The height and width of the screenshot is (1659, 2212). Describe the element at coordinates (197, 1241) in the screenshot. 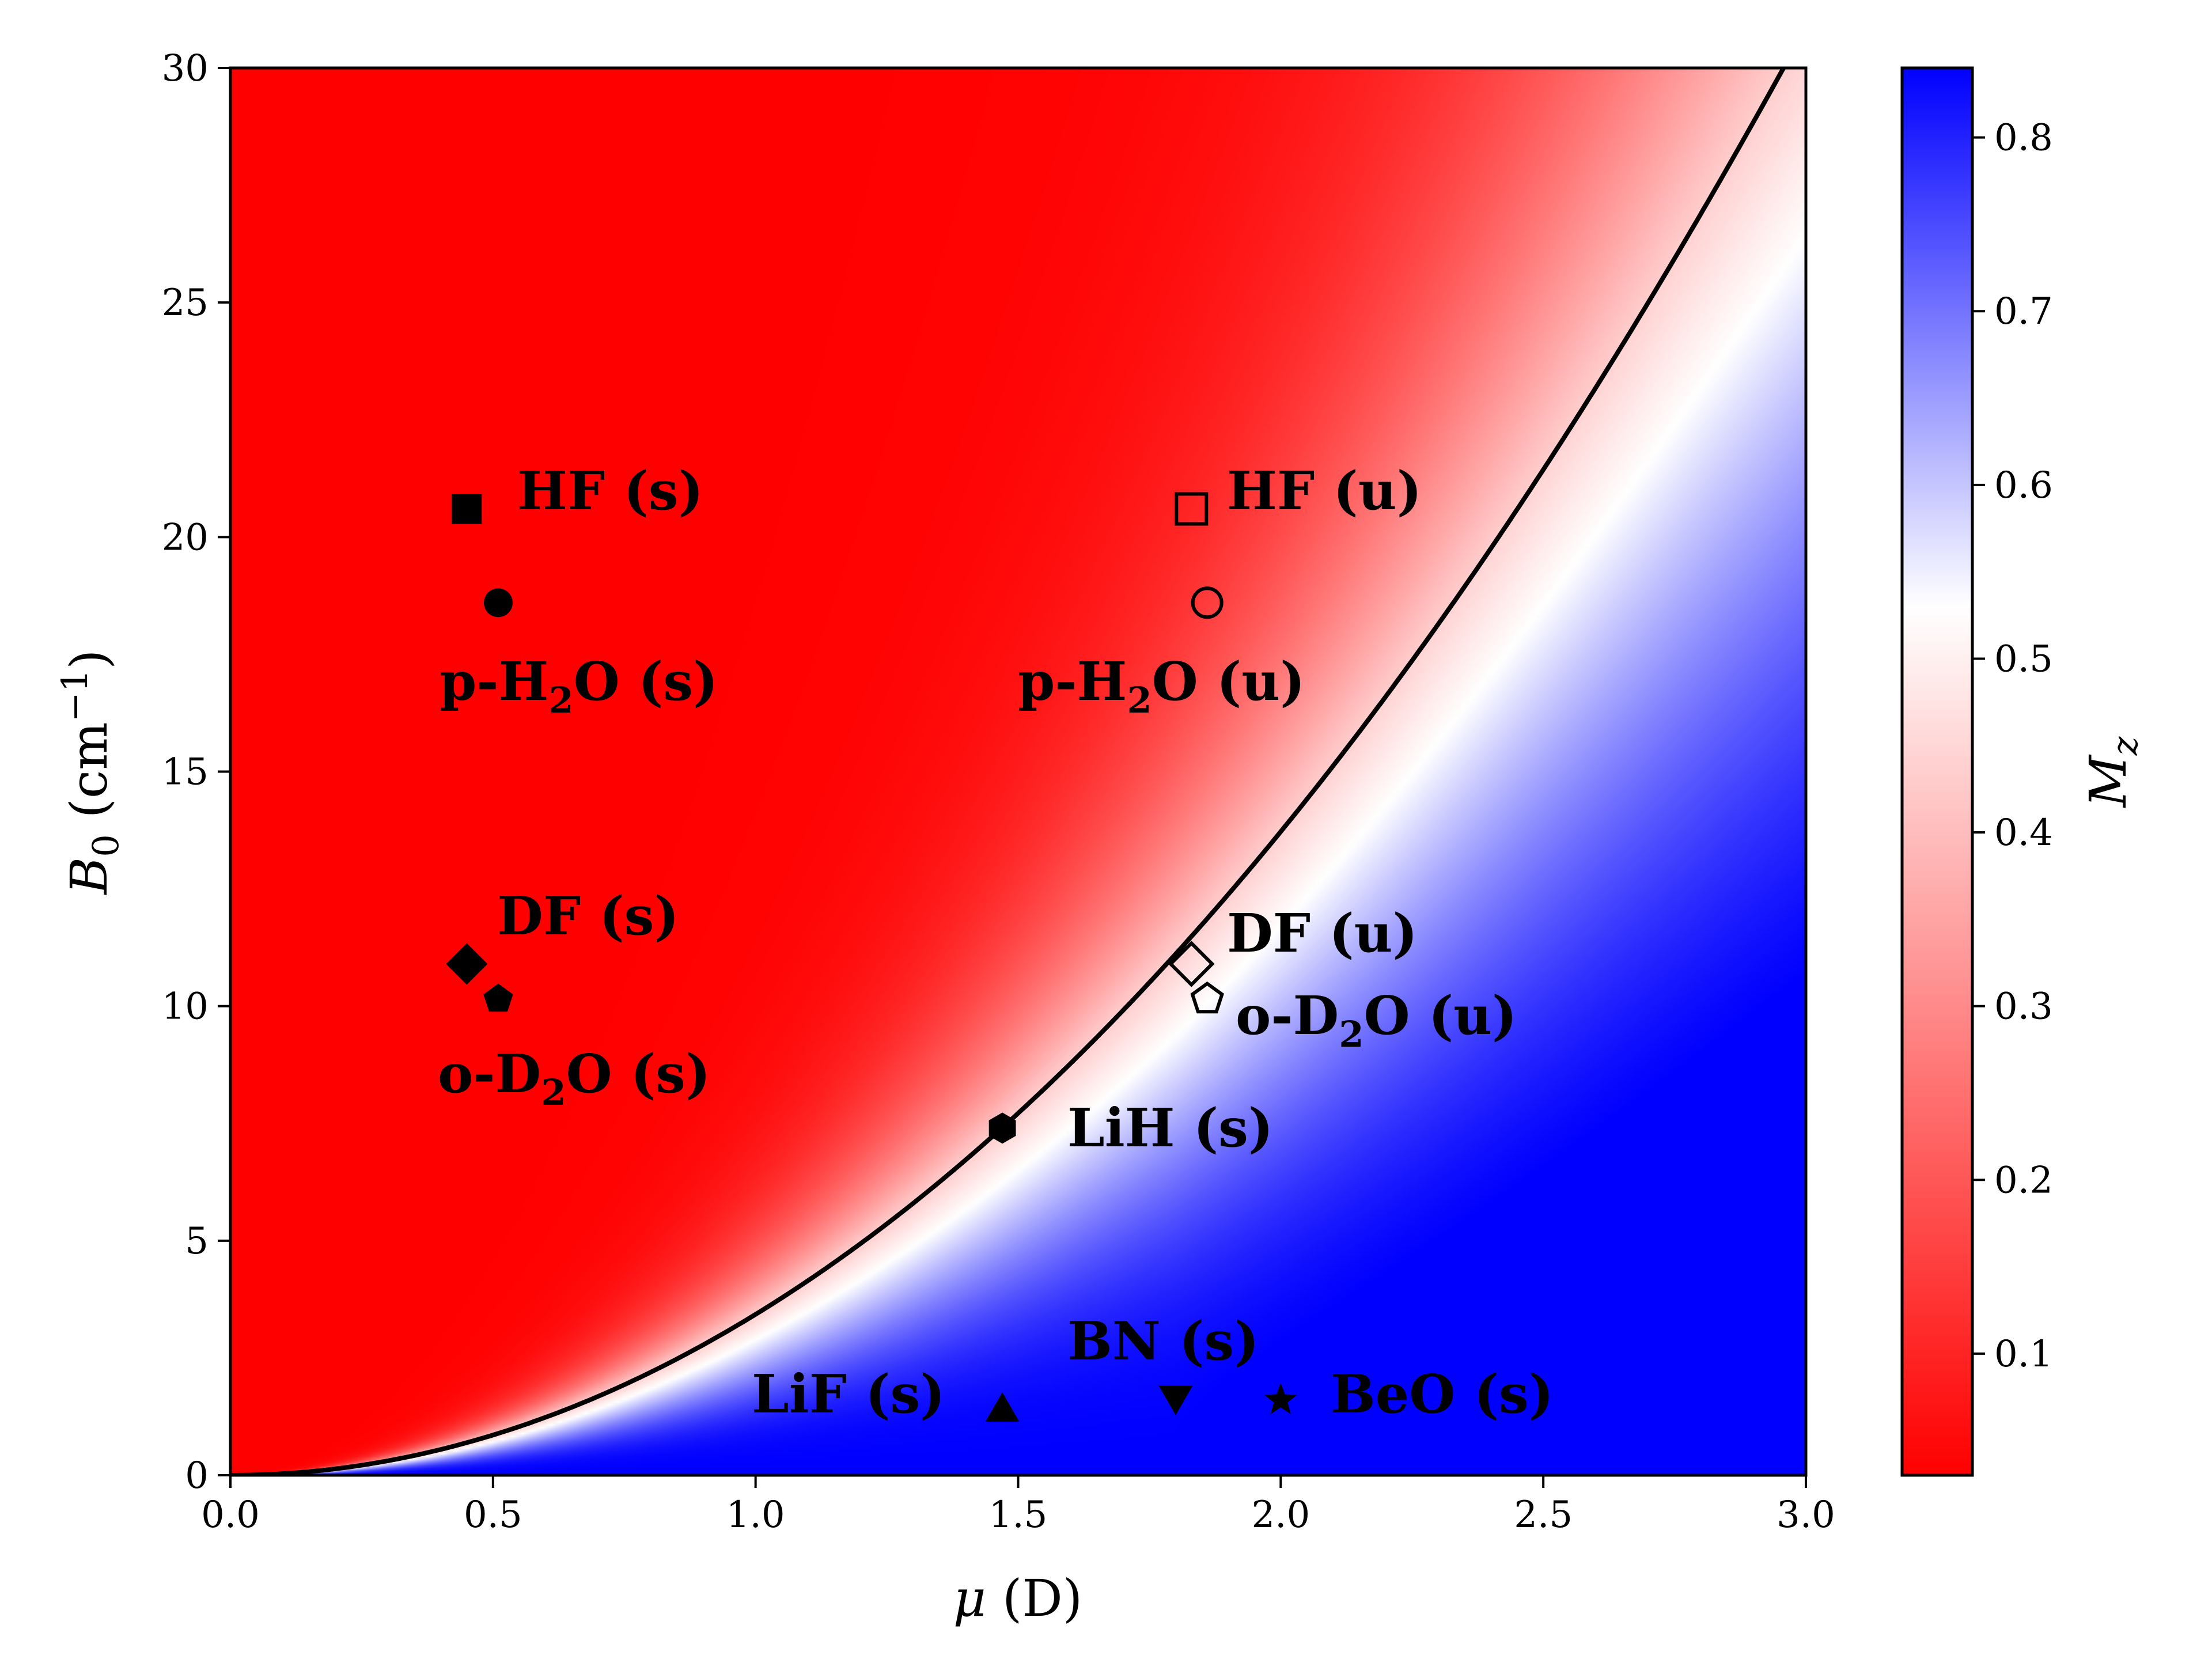

I see `y-tick-label: 5` at that location.